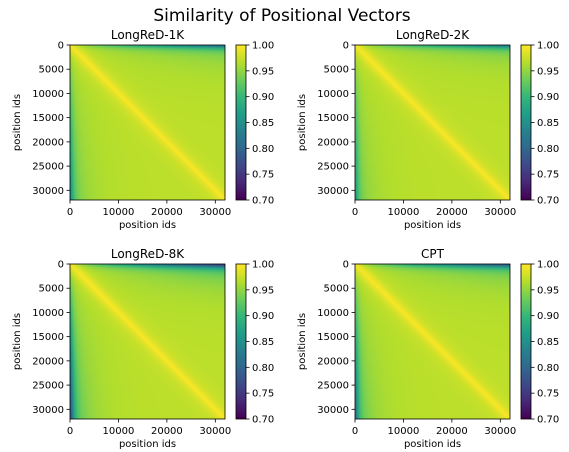 The height and width of the screenshot is (452, 569). What do you see at coordinates (148, 254) in the screenshot?
I see `panel-title: LongReD-8K` at bounding box center [148, 254].